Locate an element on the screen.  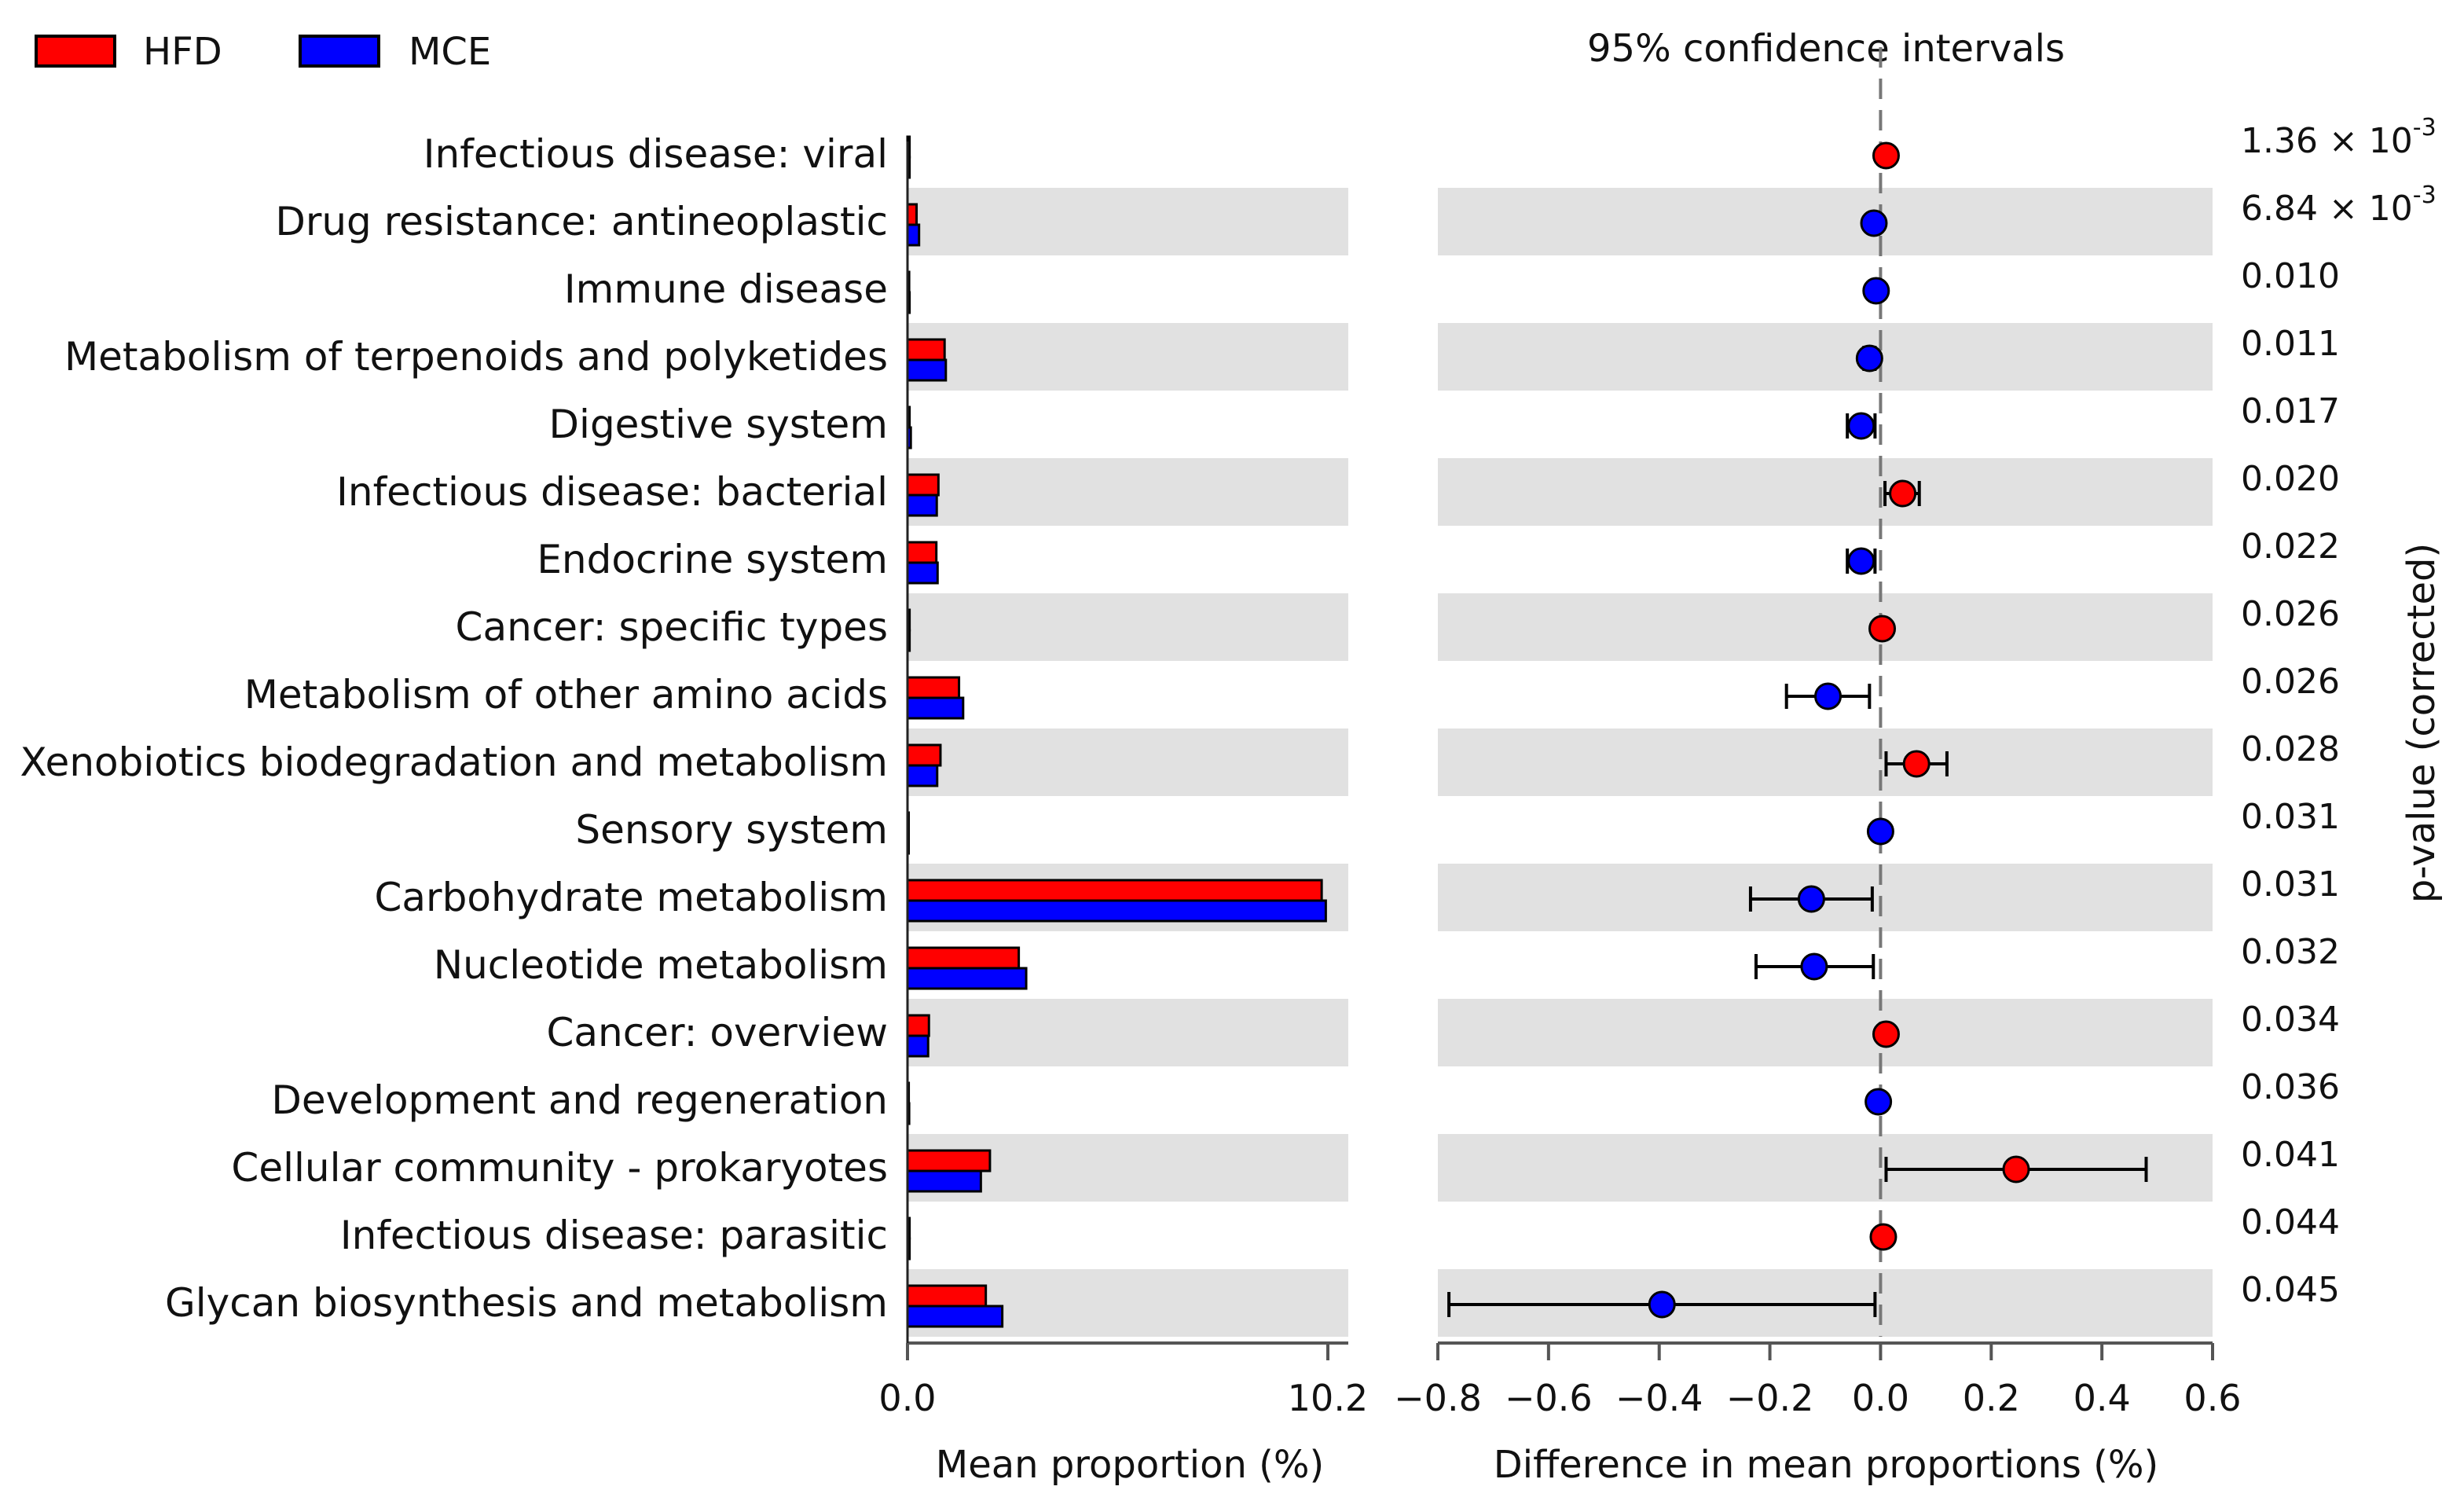
left-x-axis-title: Mean proportion (%) is located at coordinates (1130, 1465).